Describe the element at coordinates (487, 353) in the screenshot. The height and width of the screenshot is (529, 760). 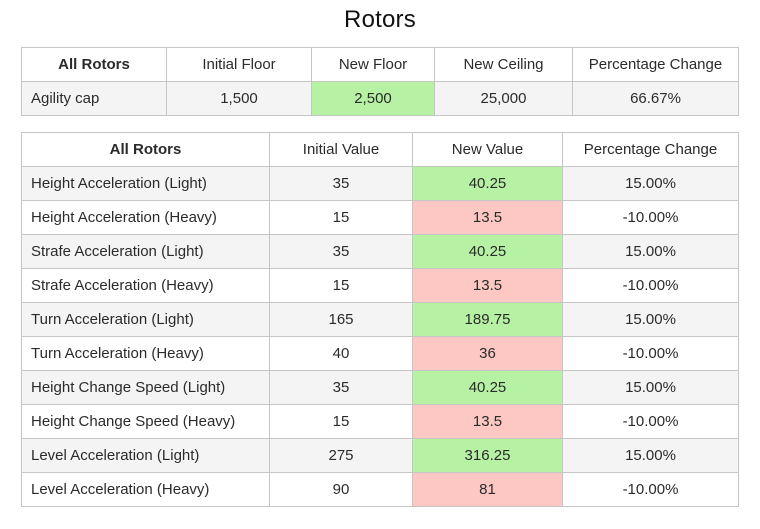
I see `new-value-cell: 36` at that location.